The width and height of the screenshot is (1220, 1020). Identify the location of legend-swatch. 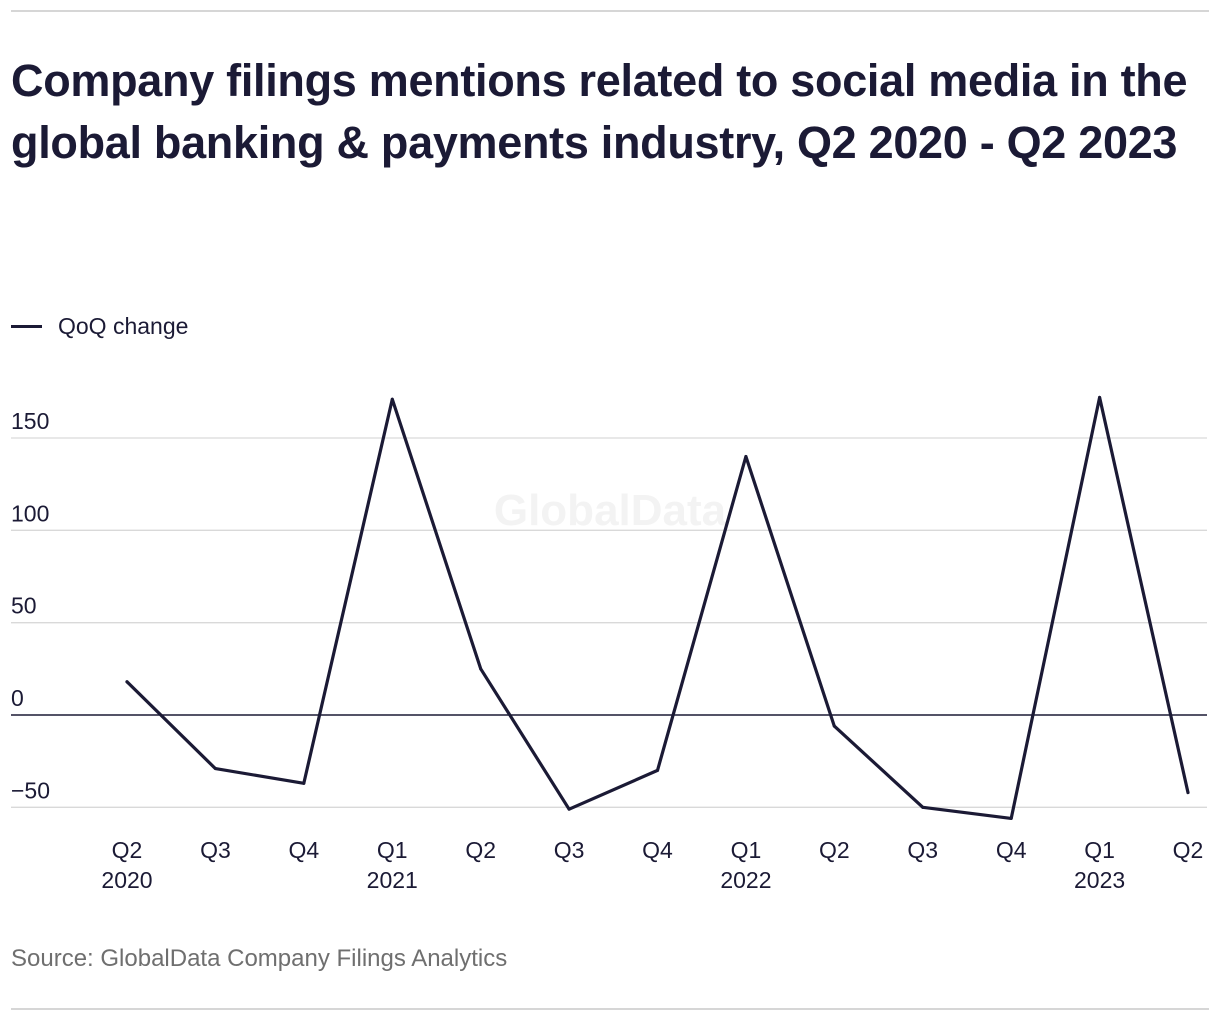
(26, 326).